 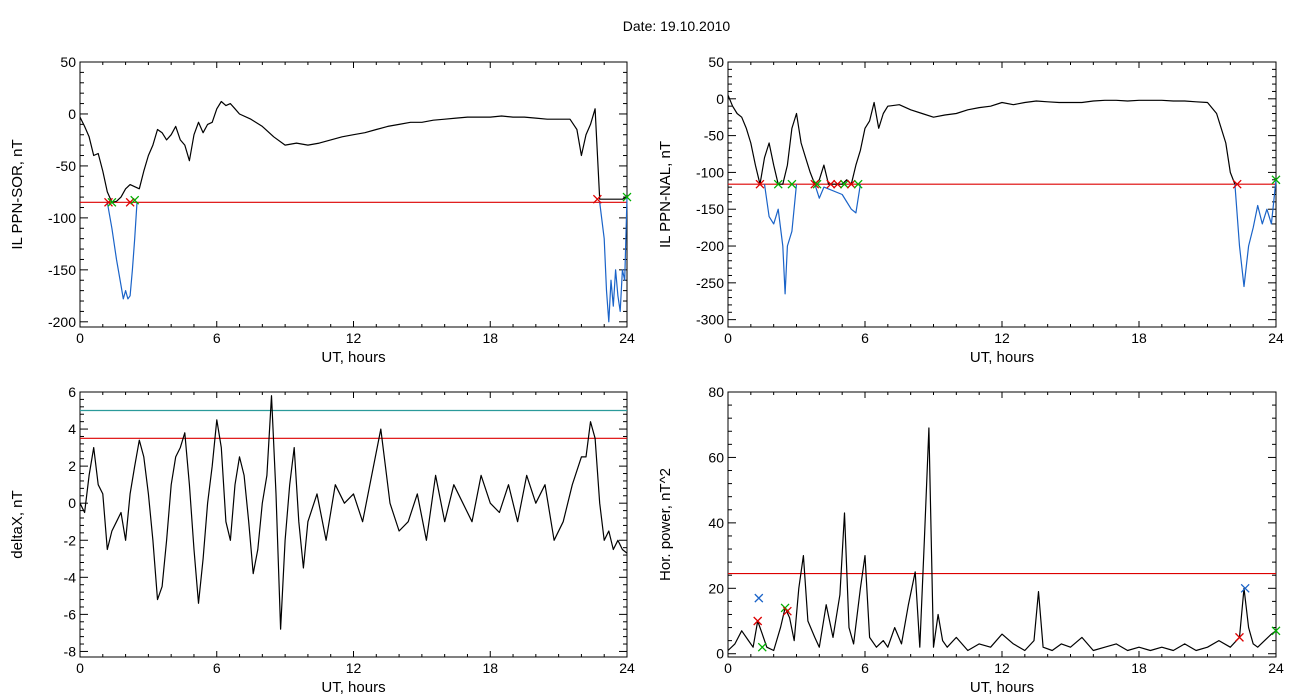 I want to click on nal-ytick-label: -100, so click(x=710, y=172).